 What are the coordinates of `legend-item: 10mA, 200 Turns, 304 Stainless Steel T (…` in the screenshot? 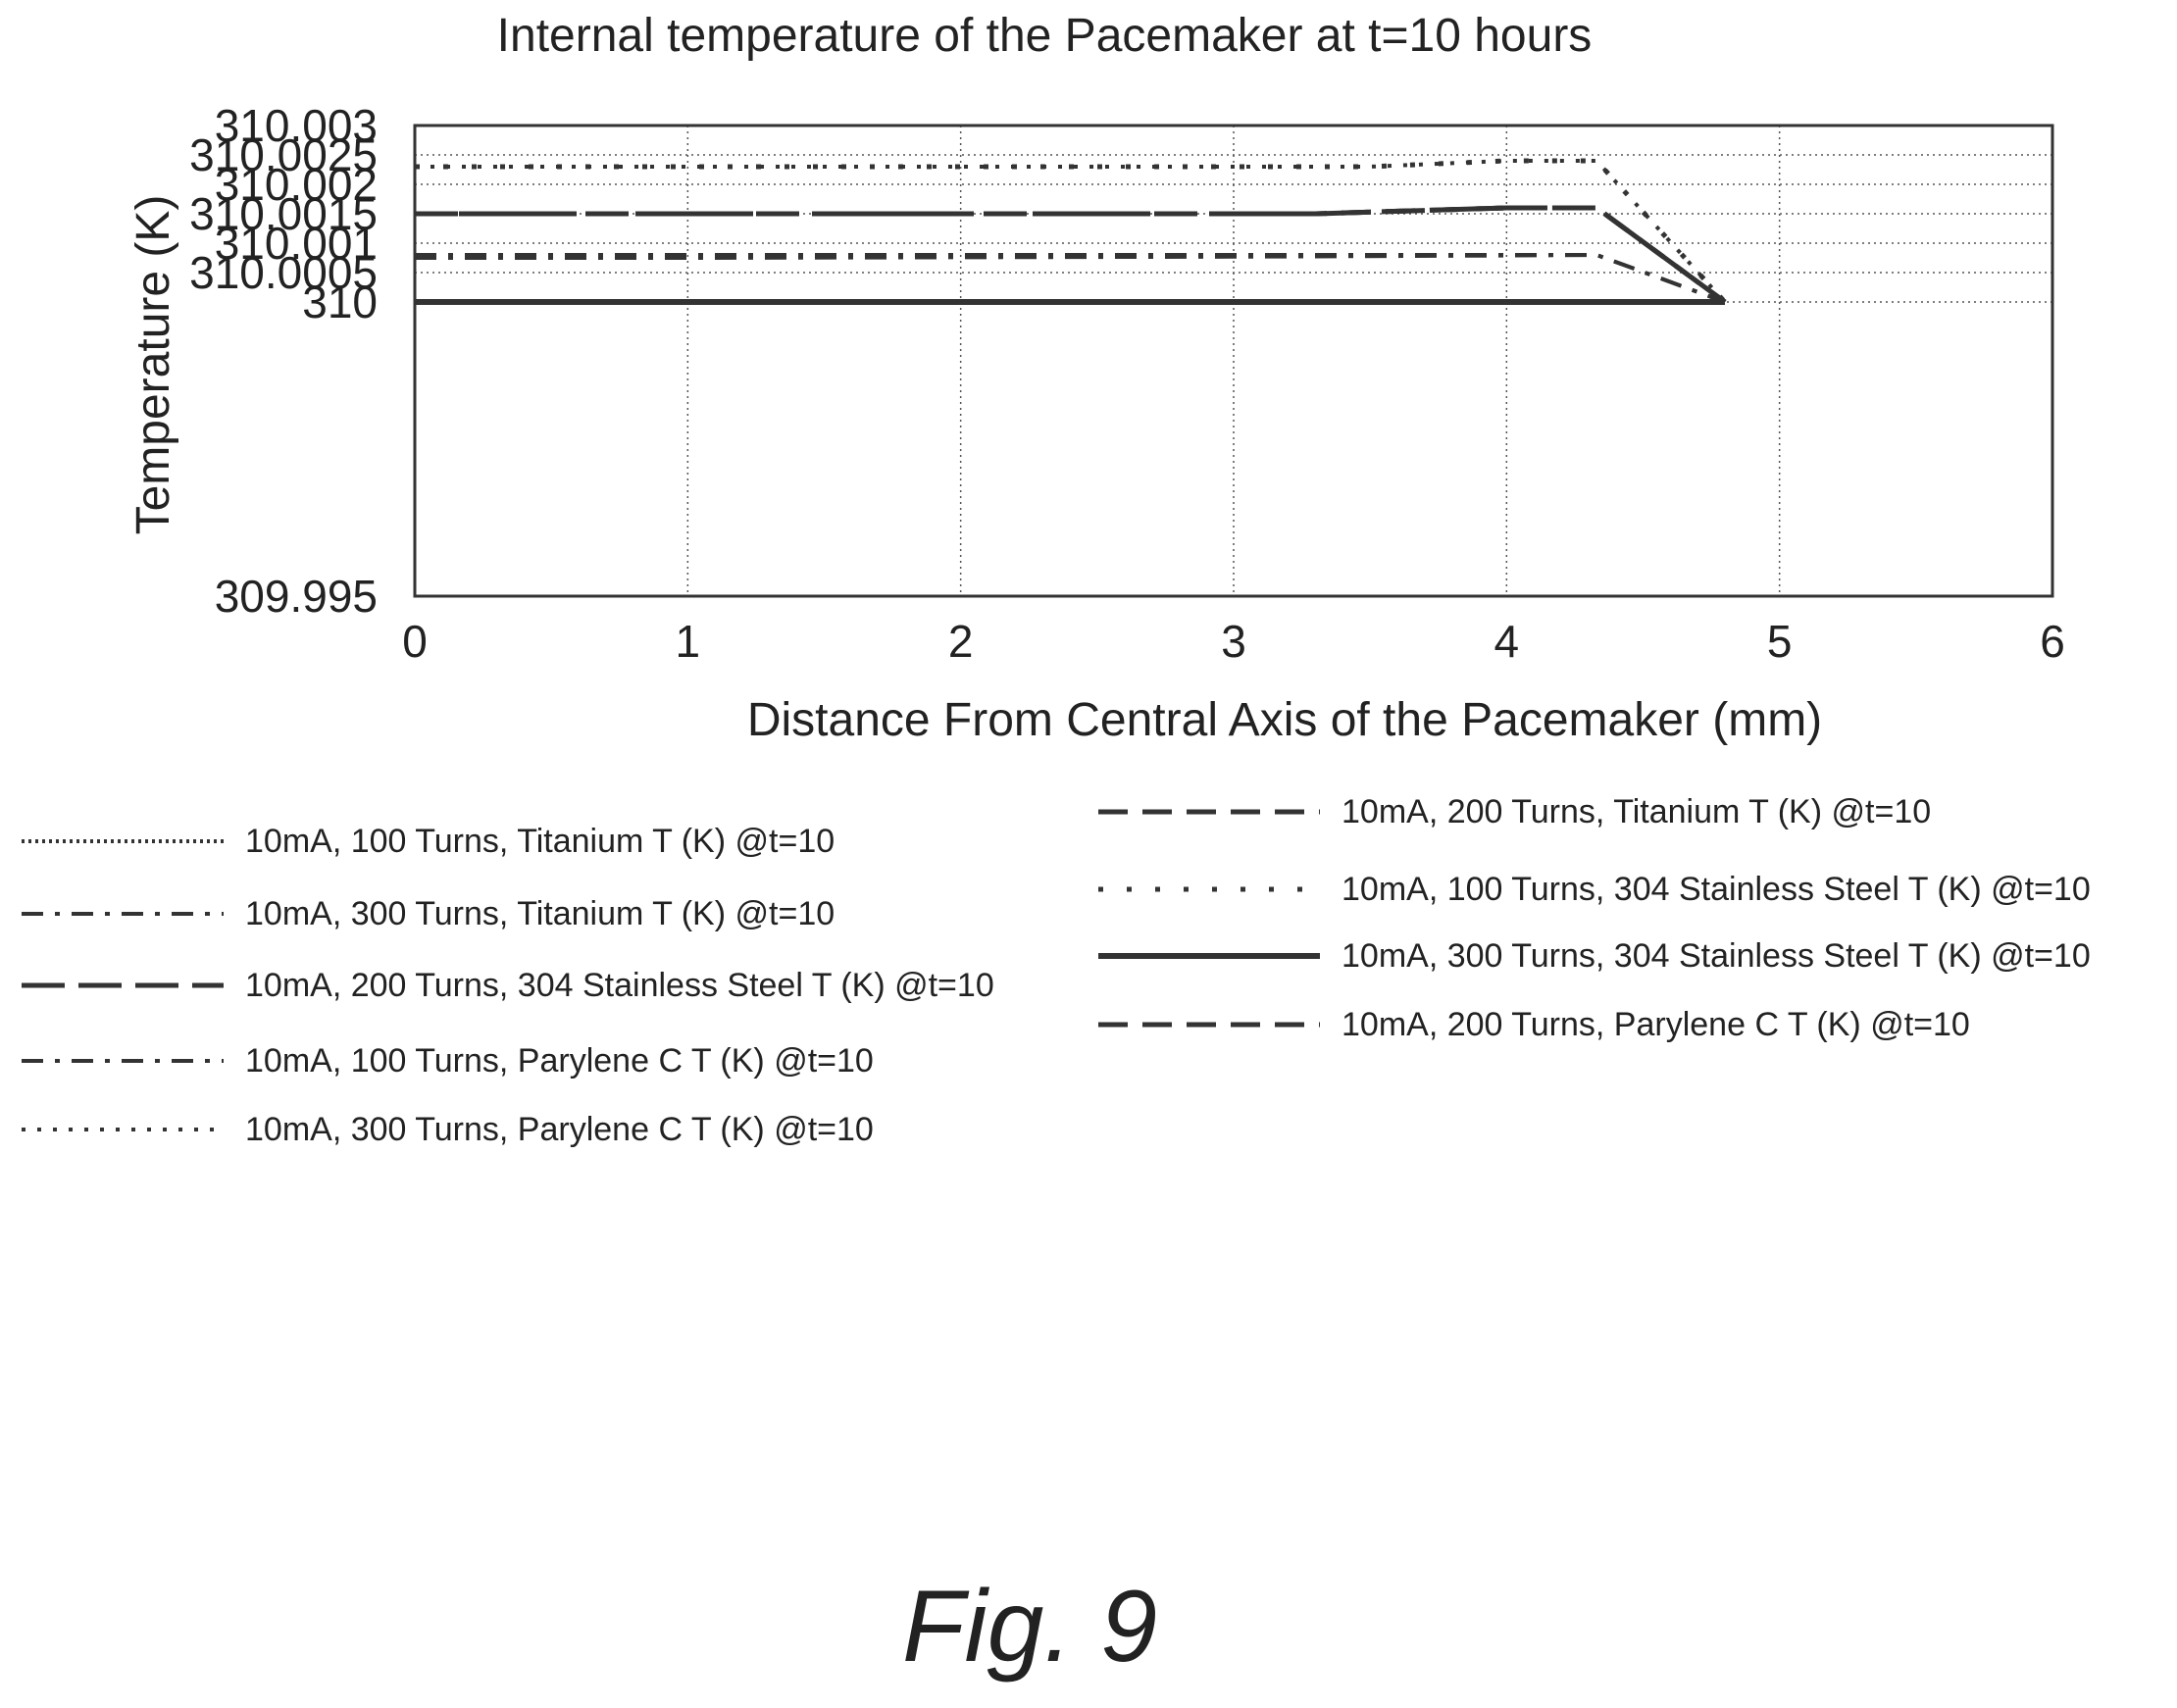 It's located at (564, 985).